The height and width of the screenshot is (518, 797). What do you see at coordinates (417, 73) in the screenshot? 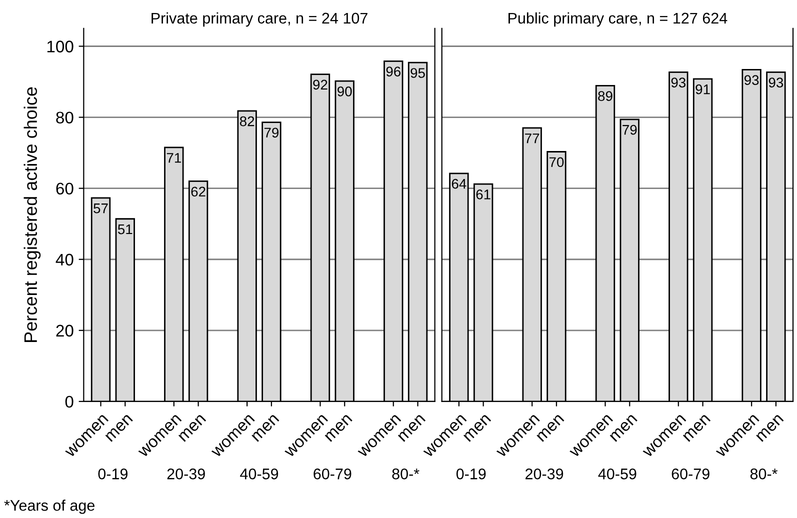
I see `data-label: 95` at bounding box center [417, 73].